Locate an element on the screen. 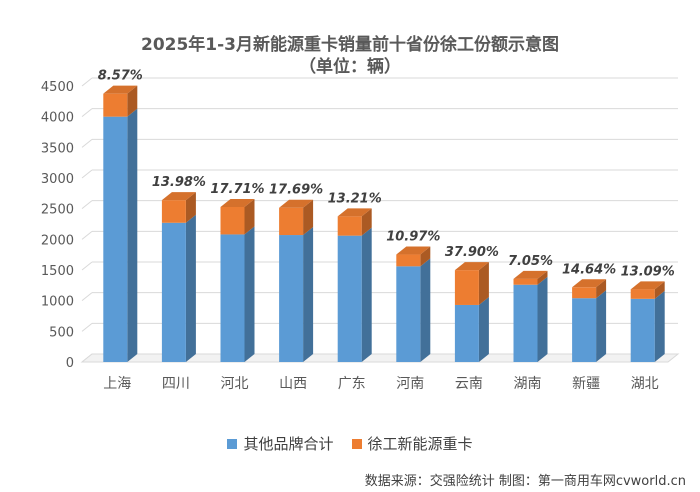  data-source-note: 数据来源：交强险统计 制图：第一商用车网cvworld.cn is located at coordinates (525, 481).